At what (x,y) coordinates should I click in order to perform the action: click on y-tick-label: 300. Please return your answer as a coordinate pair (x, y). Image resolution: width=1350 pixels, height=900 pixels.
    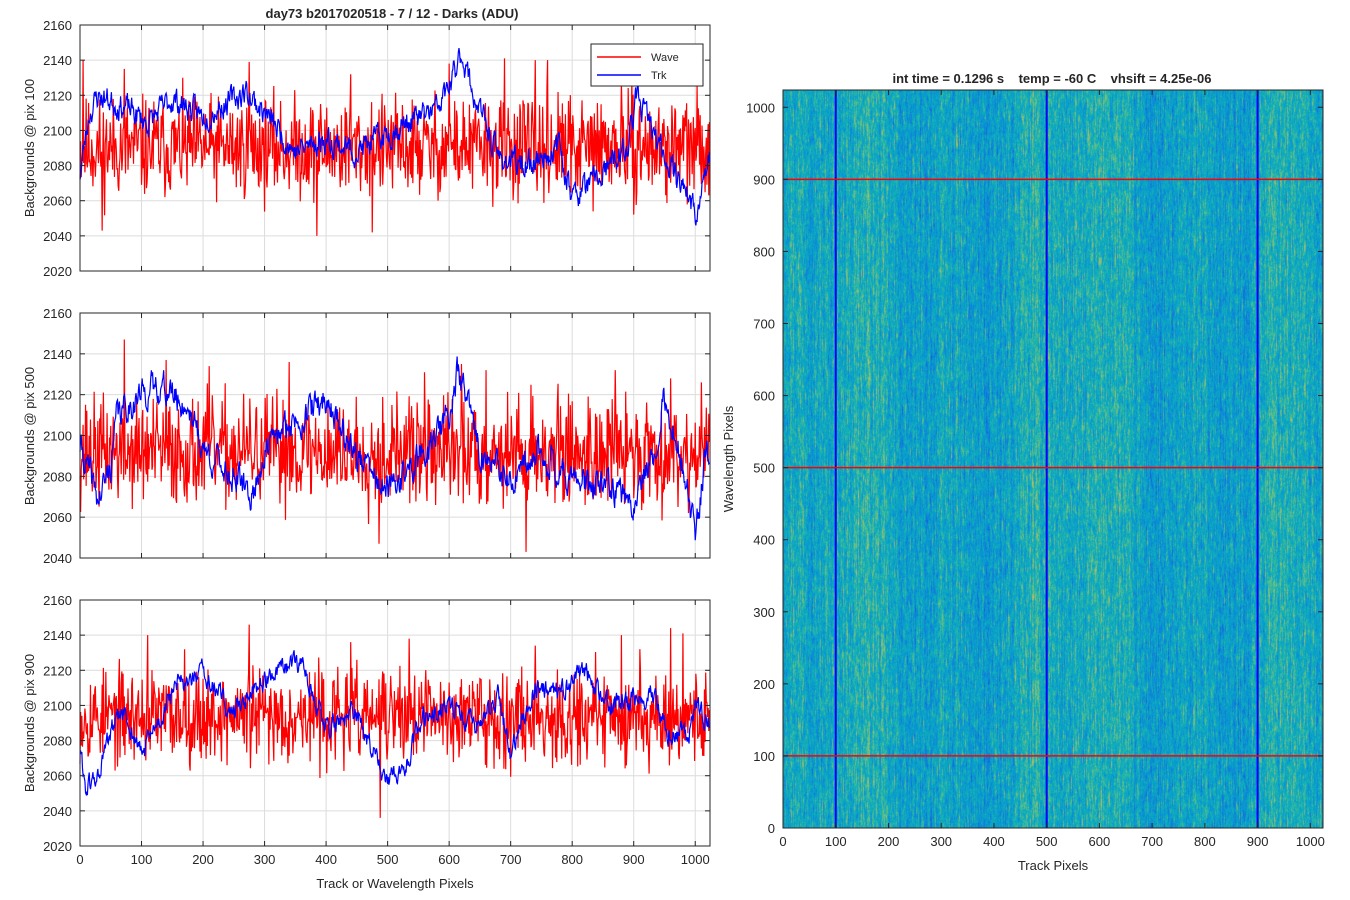
    Looking at the image, I should click on (764, 612).